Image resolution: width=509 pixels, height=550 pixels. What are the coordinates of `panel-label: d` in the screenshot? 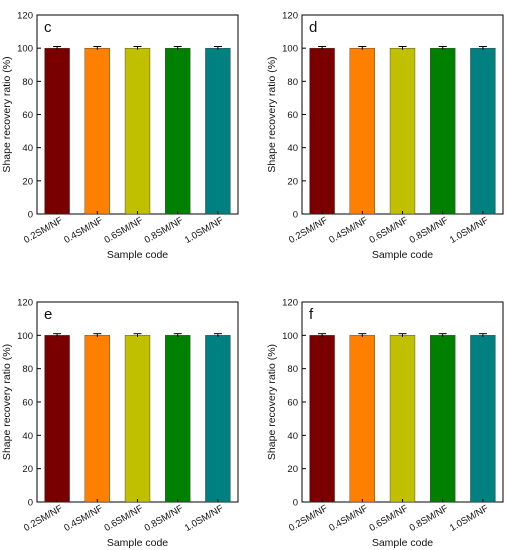 It's located at (313, 27).